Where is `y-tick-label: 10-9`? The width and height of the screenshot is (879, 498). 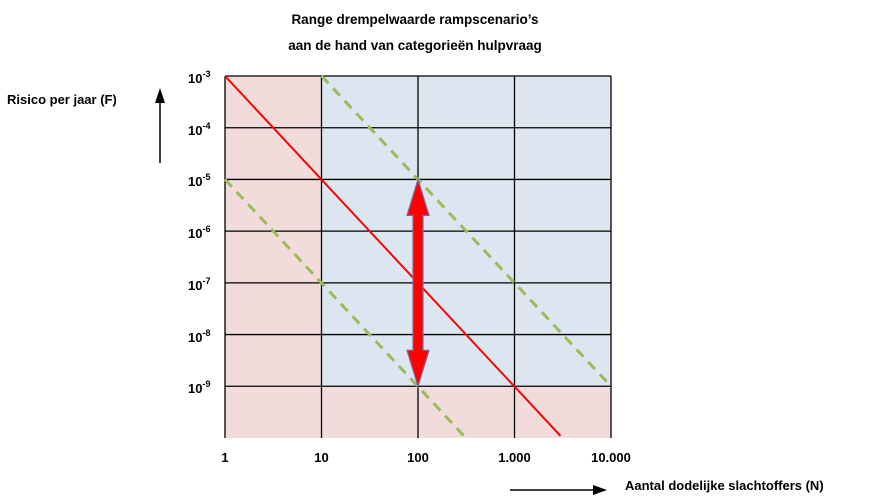 y-tick-label: 10-9 is located at coordinates (205, 387).